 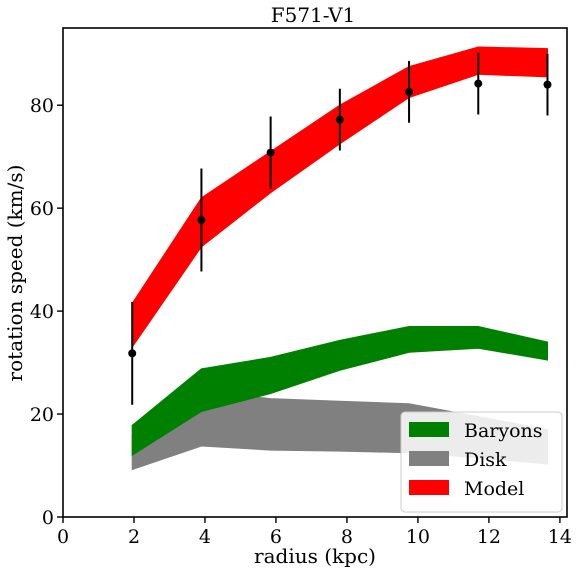 What do you see at coordinates (42, 106) in the screenshot?
I see `y-tick-label: 80` at bounding box center [42, 106].